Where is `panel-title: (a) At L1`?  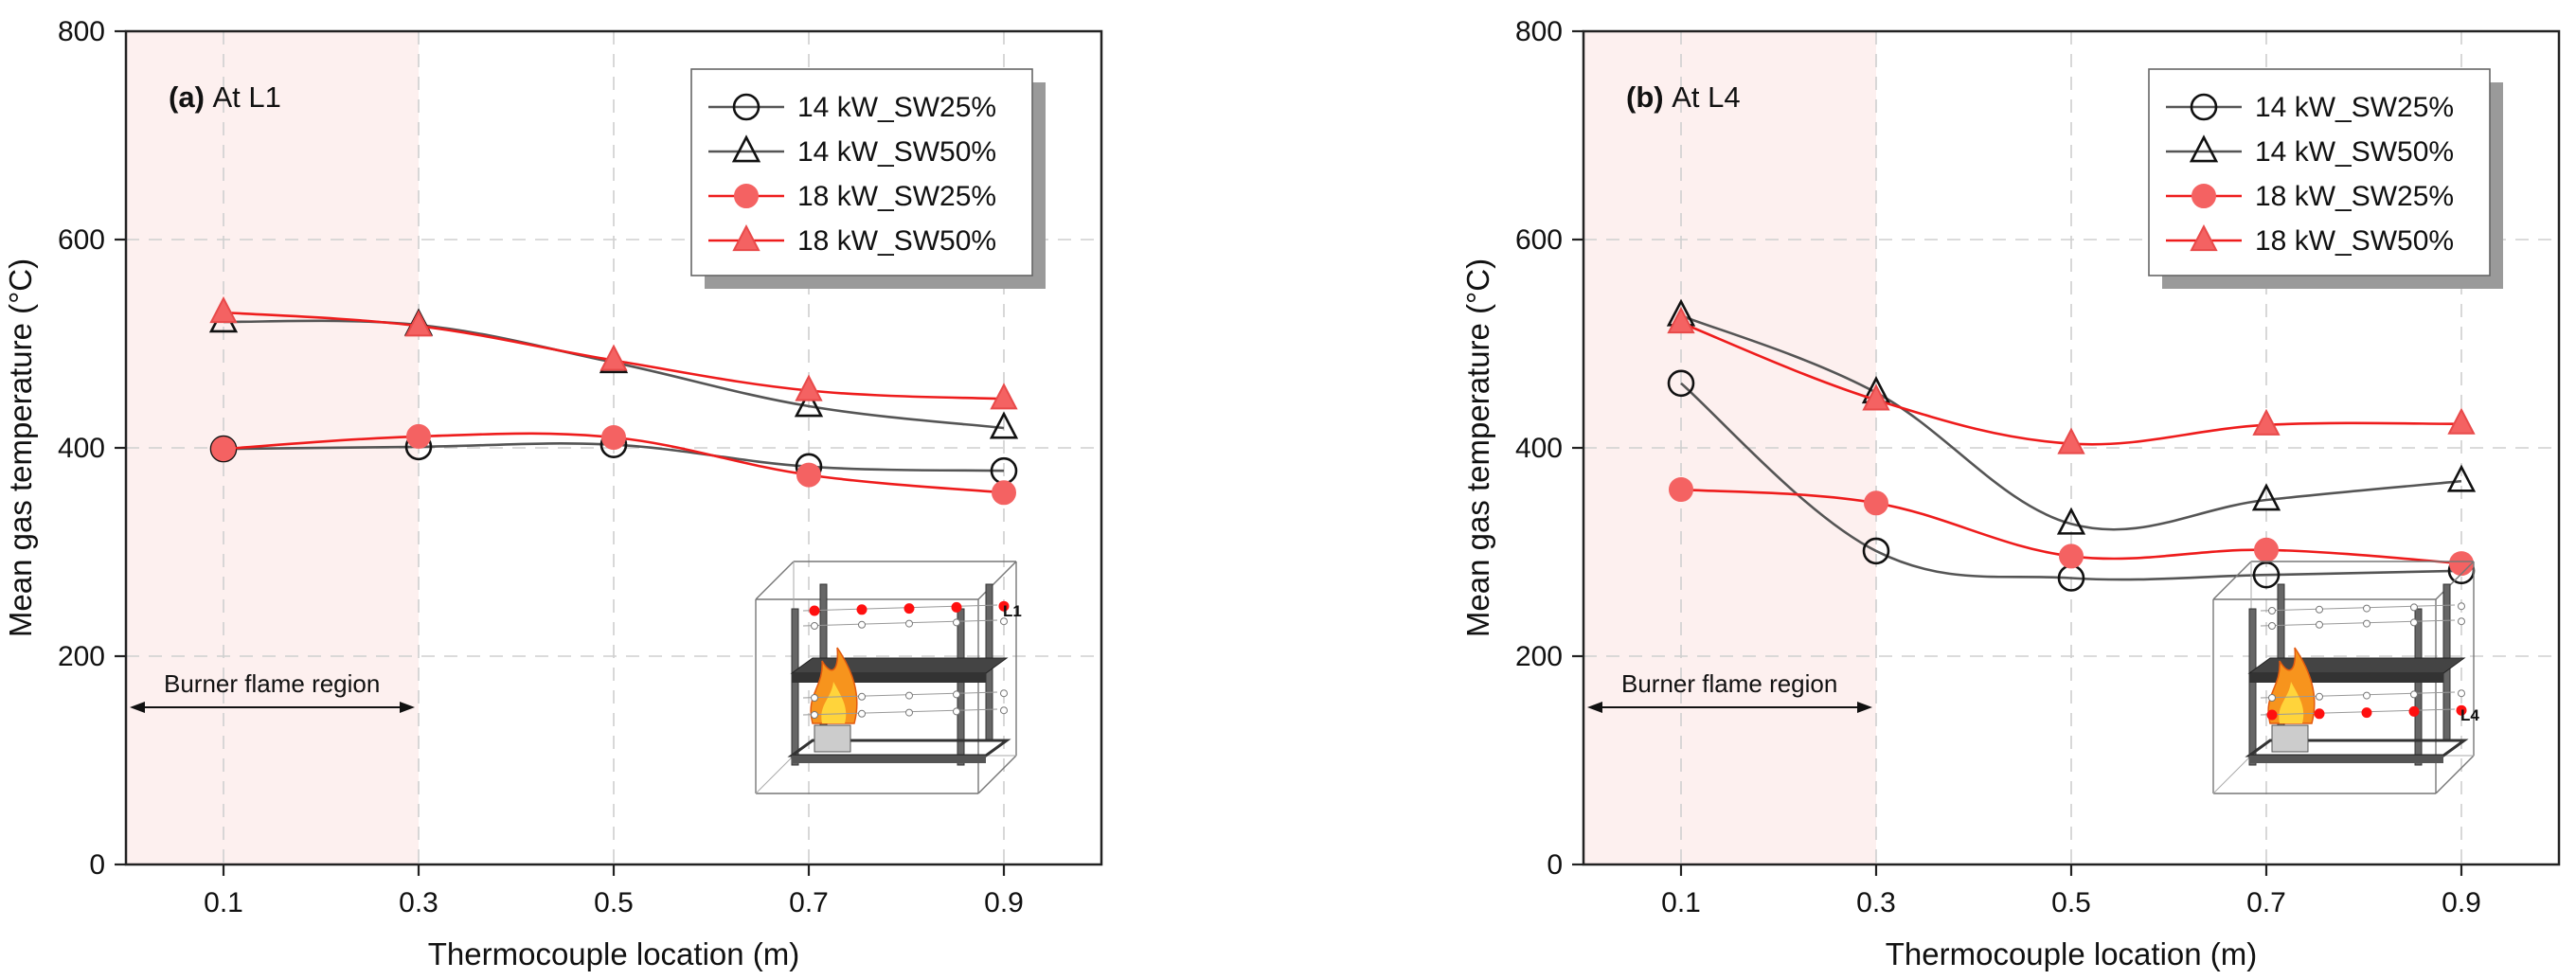
panel-title: (a) At L1 is located at coordinates (225, 97).